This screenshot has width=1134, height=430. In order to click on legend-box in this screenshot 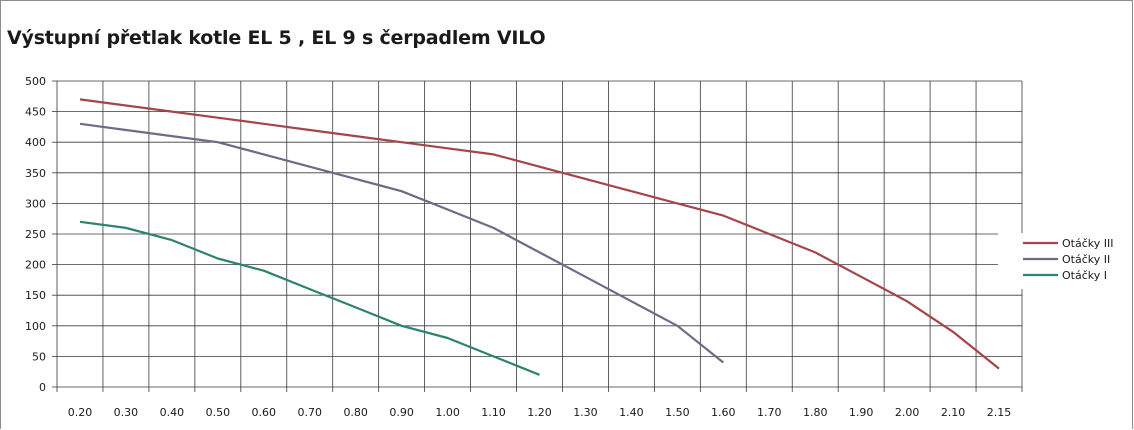, I will do `click(1064, 261)`.